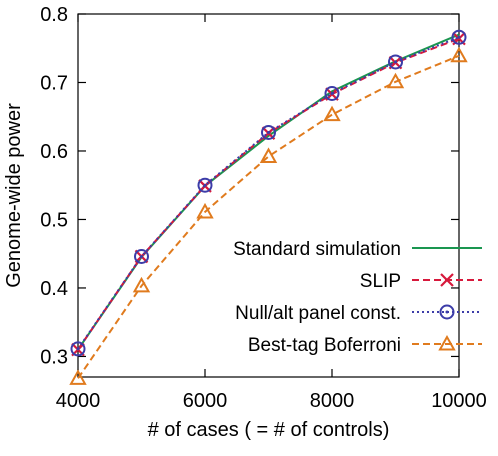 This screenshot has height=456, width=498. I want to click on legend-item-3: Best-tag Boferroni, so click(365, 345).